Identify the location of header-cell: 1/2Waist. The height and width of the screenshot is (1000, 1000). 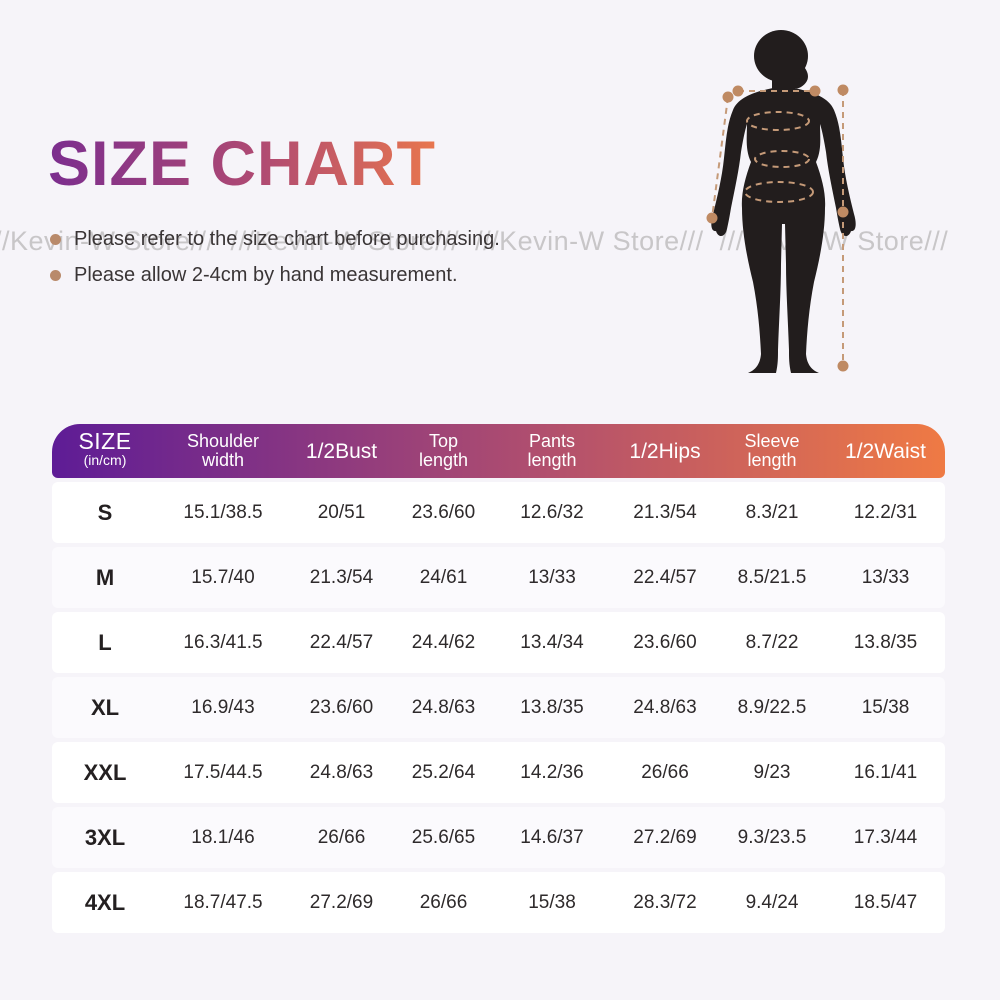
(885, 451).